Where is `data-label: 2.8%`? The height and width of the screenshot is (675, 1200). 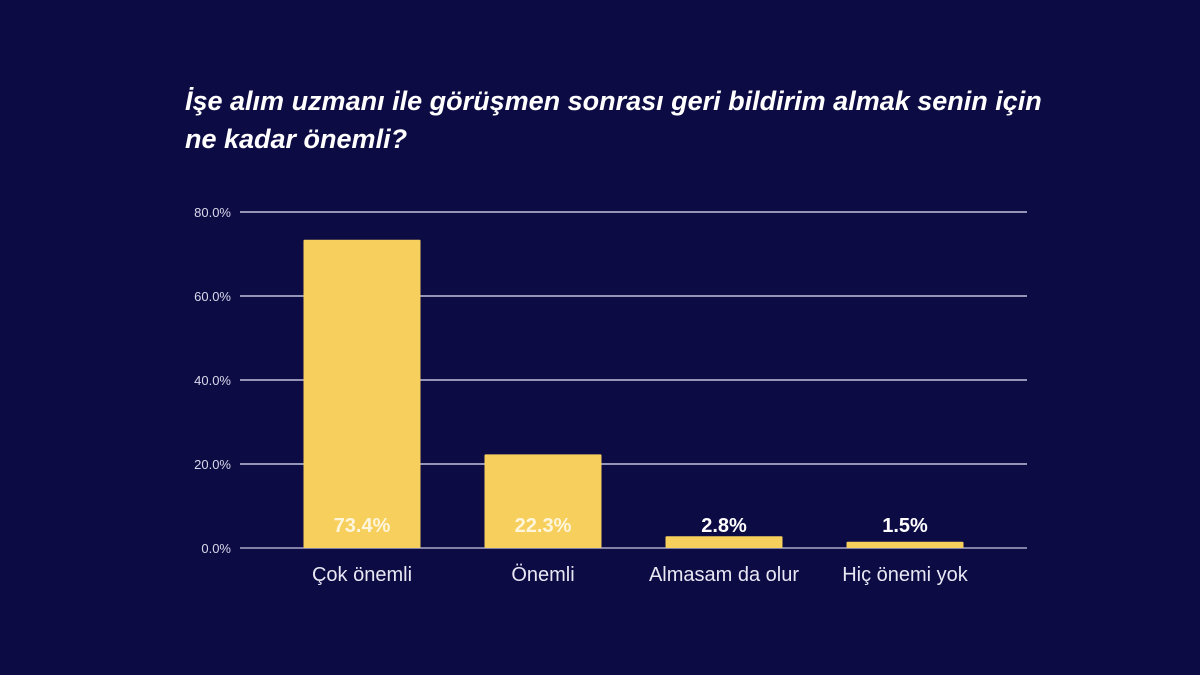
data-label: 2.8% is located at coordinates (724, 526).